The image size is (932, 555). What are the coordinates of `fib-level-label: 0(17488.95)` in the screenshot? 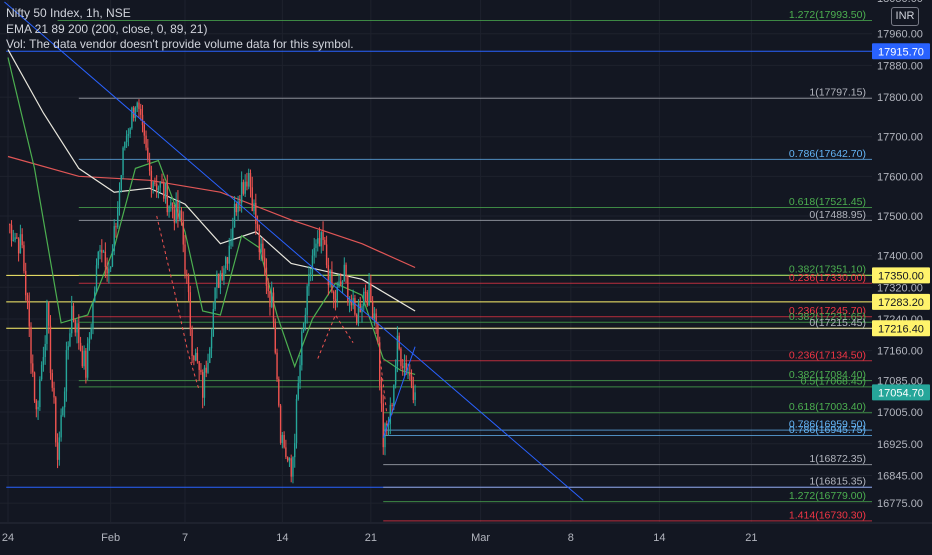 It's located at (837, 215).